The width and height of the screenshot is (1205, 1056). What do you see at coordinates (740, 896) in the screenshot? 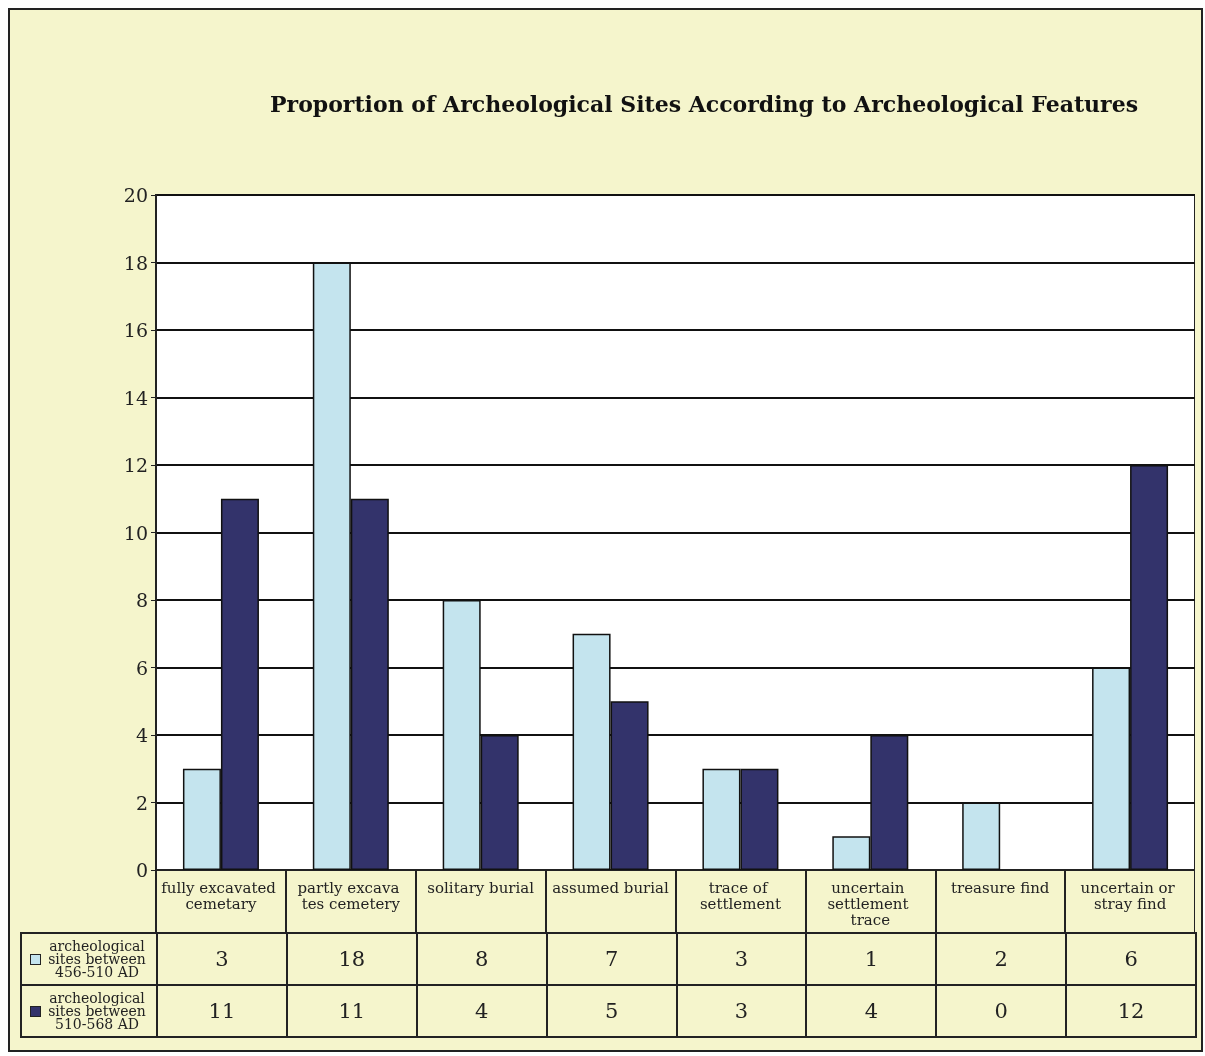
I see `x-tick-label: trace of settlement` at bounding box center [740, 896].